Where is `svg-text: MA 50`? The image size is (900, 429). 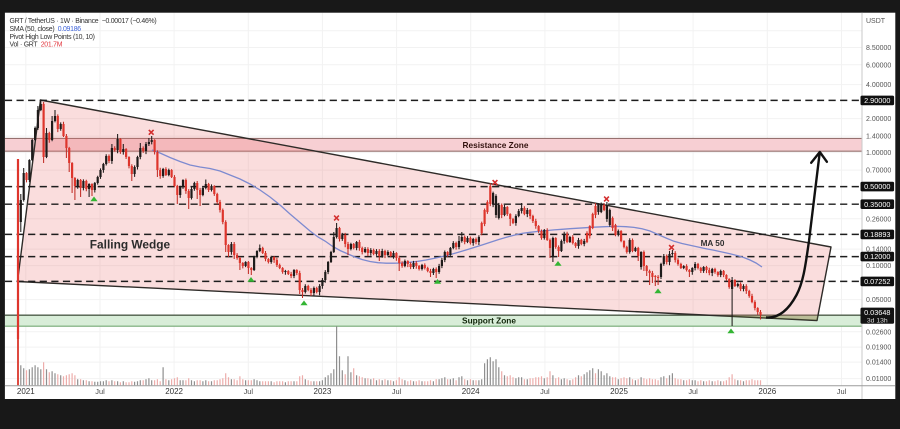
svg-text: MA 50 is located at coordinates (713, 243).